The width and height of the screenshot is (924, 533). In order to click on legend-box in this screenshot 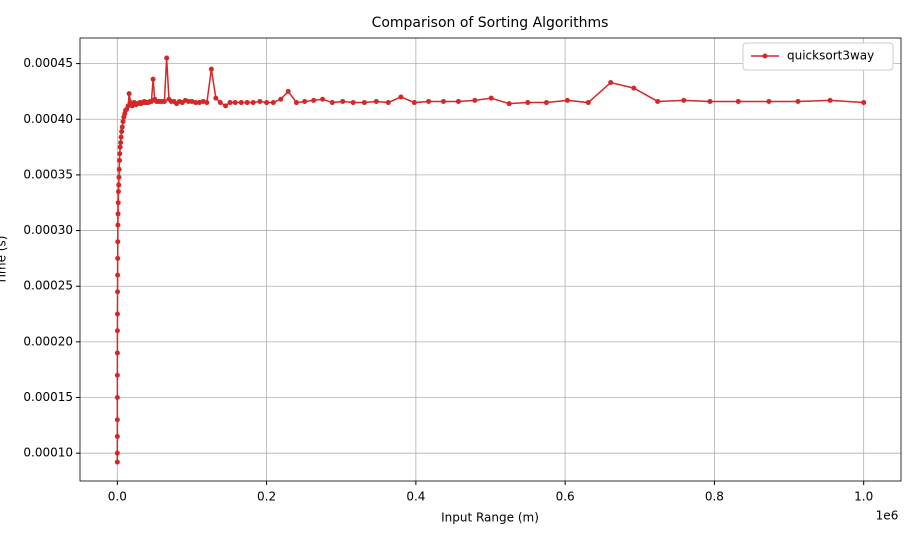, I will do `click(818, 56)`.